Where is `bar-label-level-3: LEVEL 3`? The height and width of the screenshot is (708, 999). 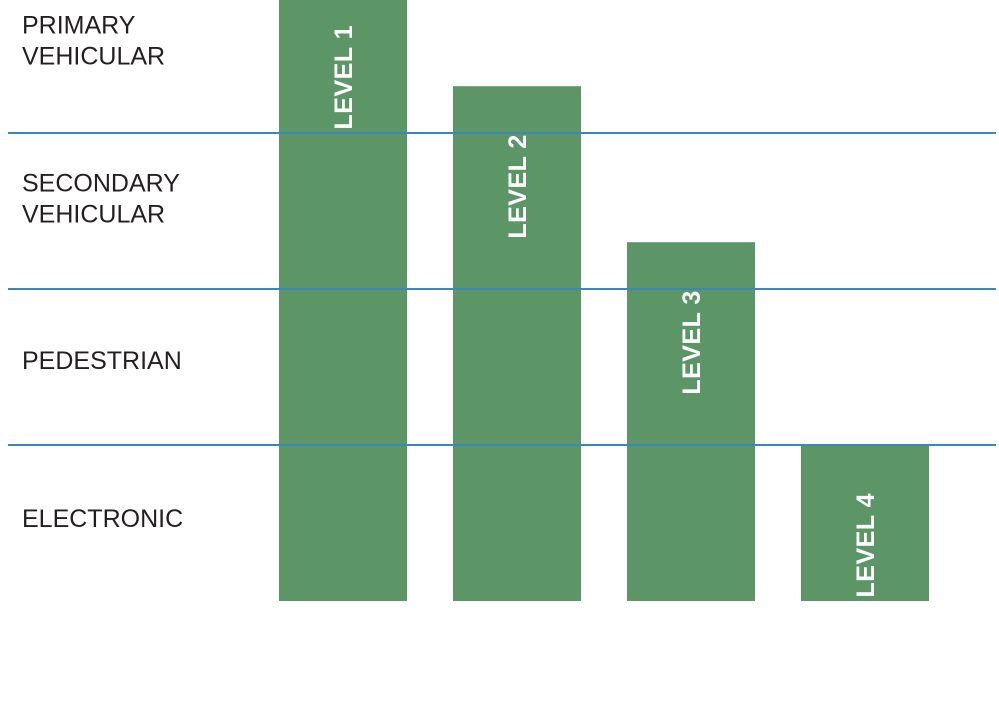
bar-label-level-3: LEVEL 3 is located at coordinates (692, 342).